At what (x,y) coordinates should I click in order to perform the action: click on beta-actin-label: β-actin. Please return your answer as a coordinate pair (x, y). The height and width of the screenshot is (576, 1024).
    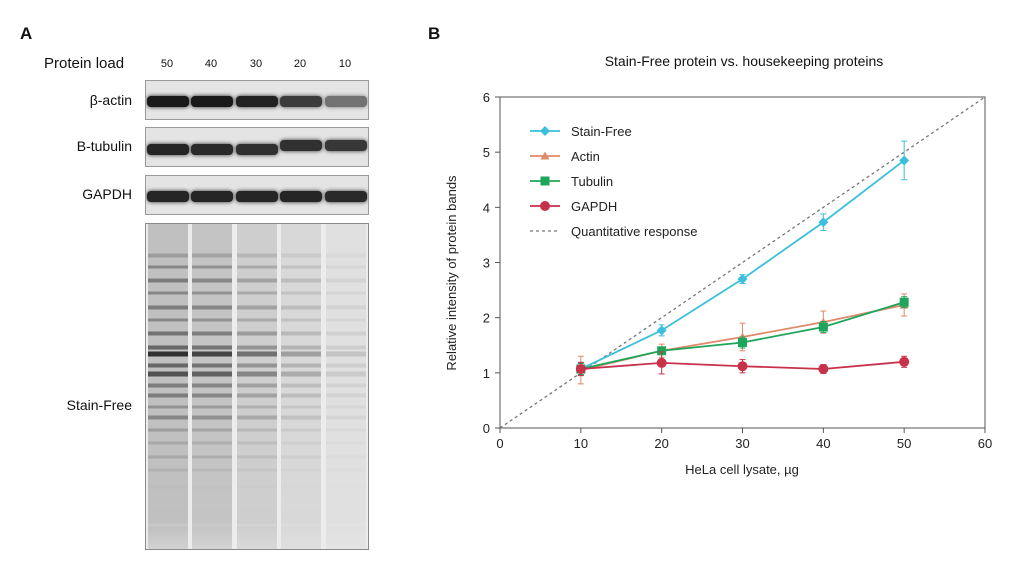
    Looking at the image, I should click on (110, 100).